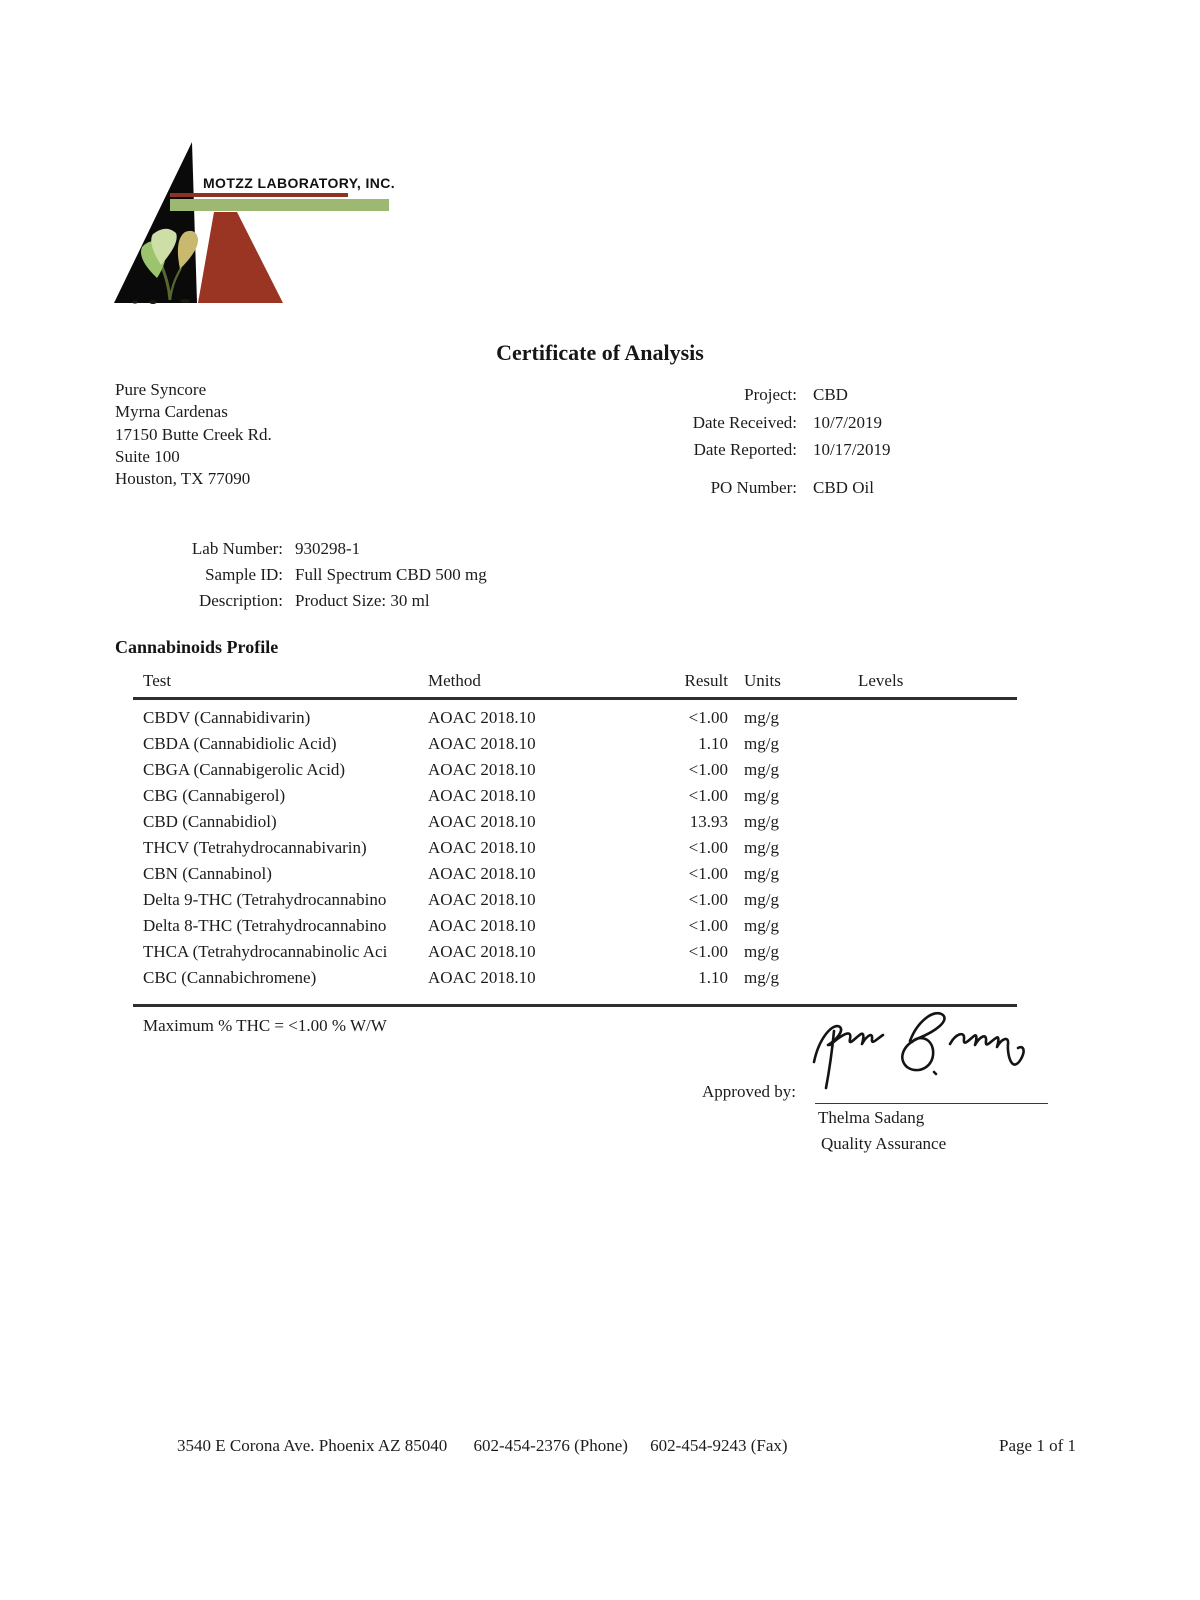 This screenshot has width=1200, height=1600. Describe the element at coordinates (852, 449) in the screenshot. I see `field-value: 10/17/2019` at that location.